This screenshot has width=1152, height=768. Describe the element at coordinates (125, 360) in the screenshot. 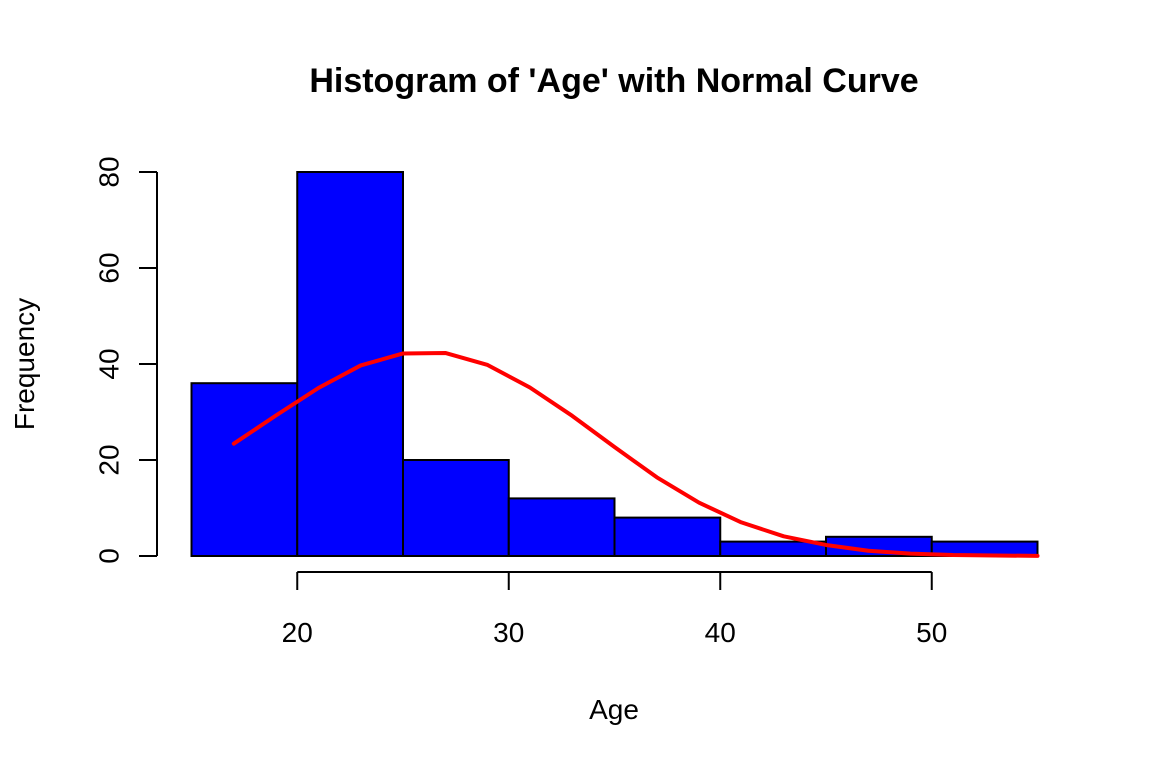

I see `y-axis: 0 20 40 60 80` at that location.